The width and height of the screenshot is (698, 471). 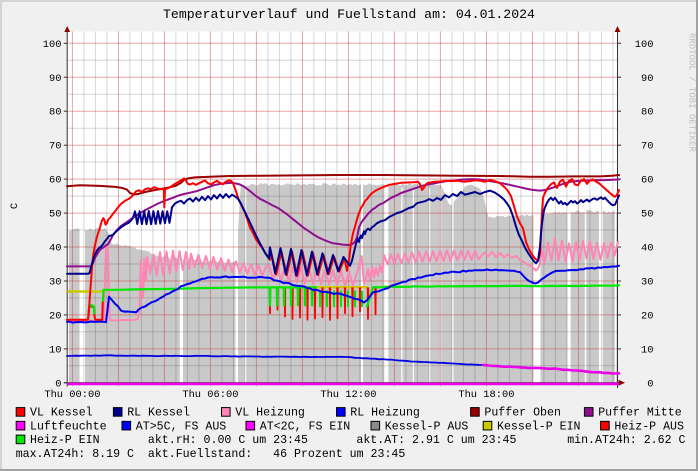 What do you see at coordinates (522, 413) in the screenshot?
I see `svg-text: Puffer Oben` at bounding box center [522, 413].